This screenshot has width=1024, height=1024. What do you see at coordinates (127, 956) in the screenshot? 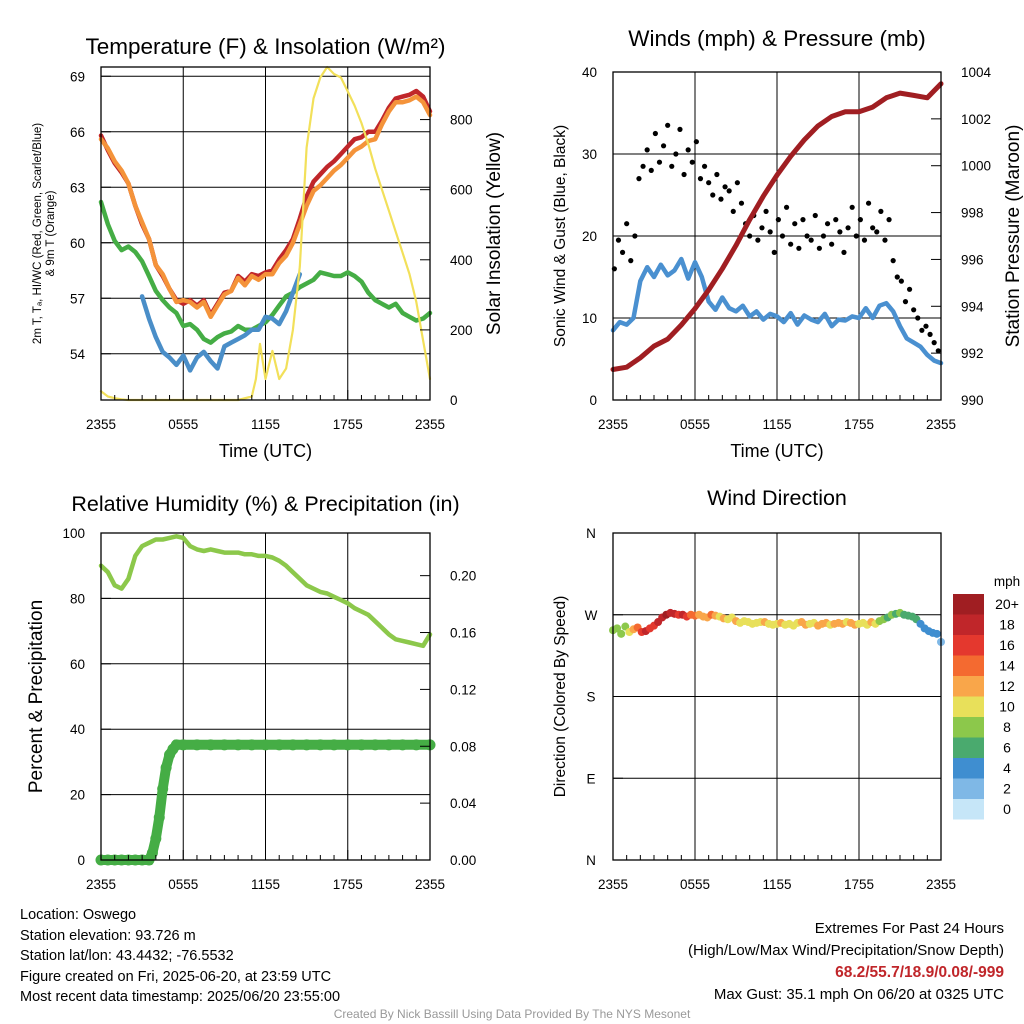
I see `station-latlon: Station lat/lon: 43.4432; -76.5532` at bounding box center [127, 956].